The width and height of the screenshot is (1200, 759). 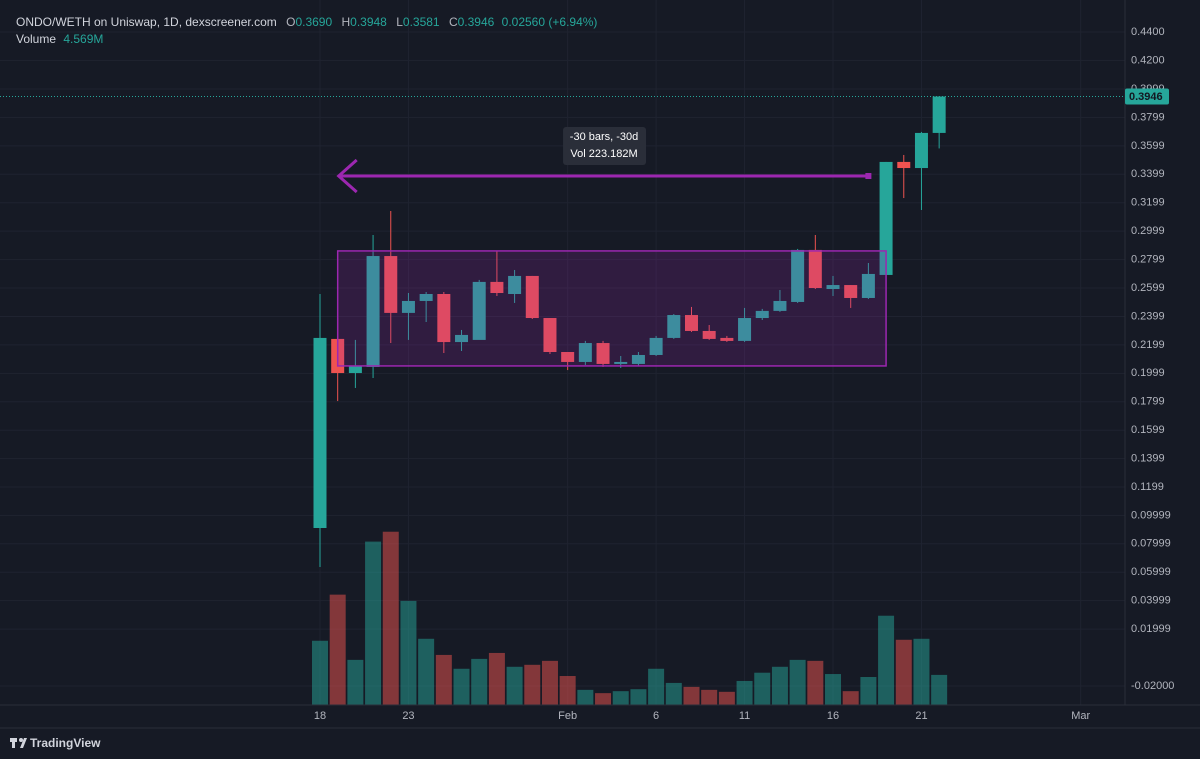 I want to click on x-tick-label: 21, so click(x=921, y=716).